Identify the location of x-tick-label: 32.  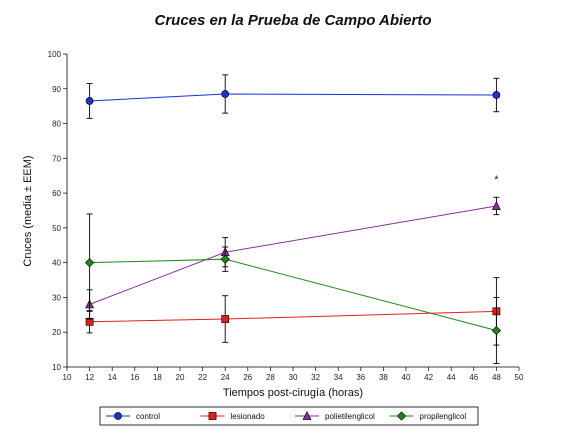
(315, 377).